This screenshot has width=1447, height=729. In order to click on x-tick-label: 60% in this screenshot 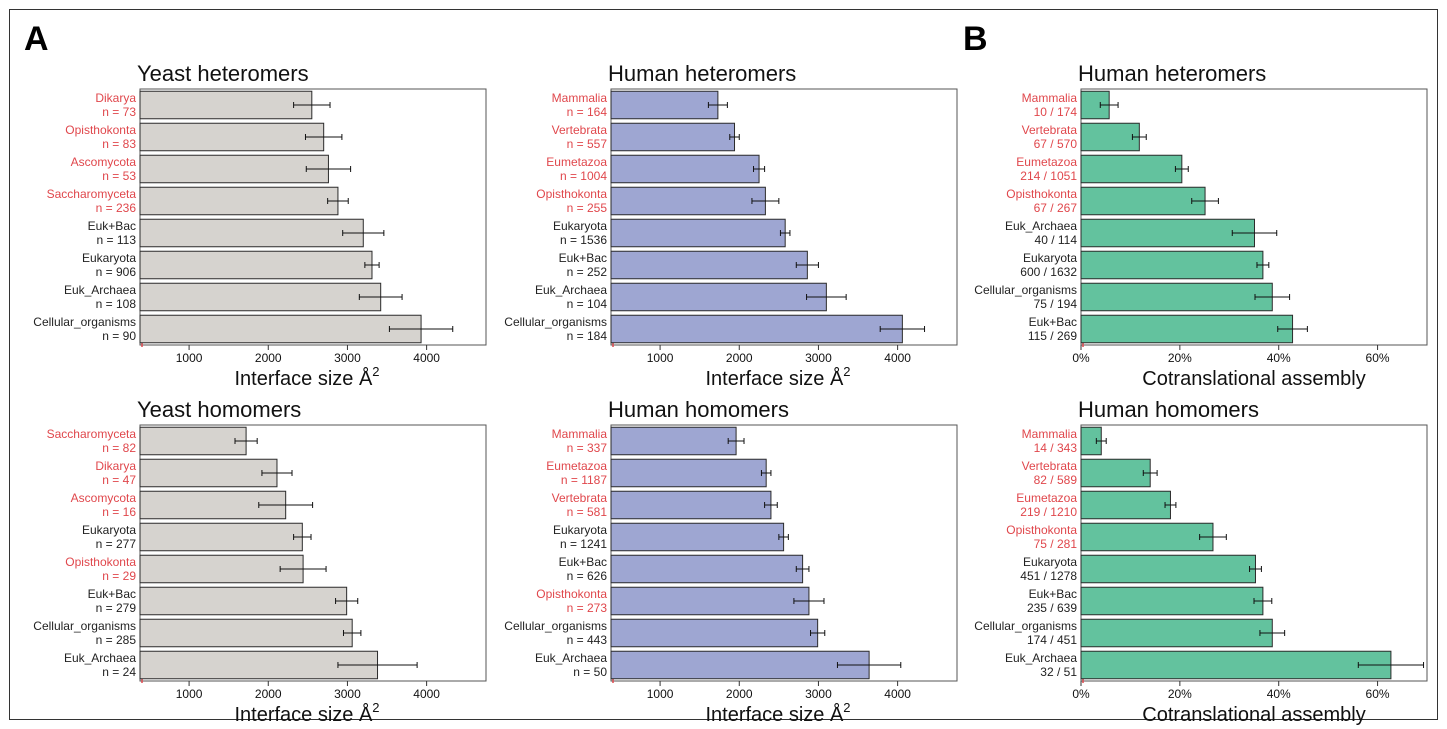, I will do `click(1378, 694)`.